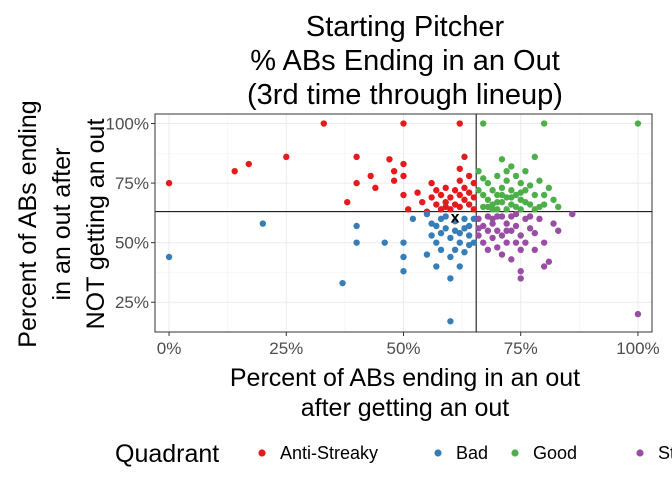  I want to click on y-tick-label: 100%, so click(127, 124).